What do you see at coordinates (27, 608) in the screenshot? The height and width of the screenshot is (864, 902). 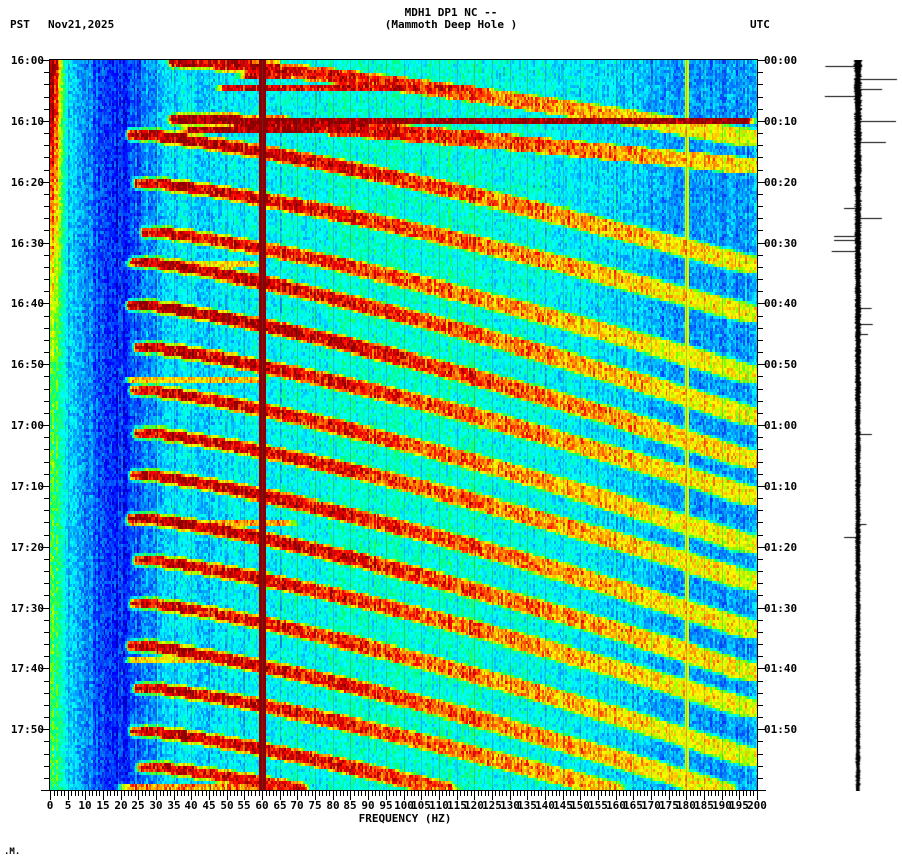 I see `time-label-pst: 17:30` at bounding box center [27, 608].